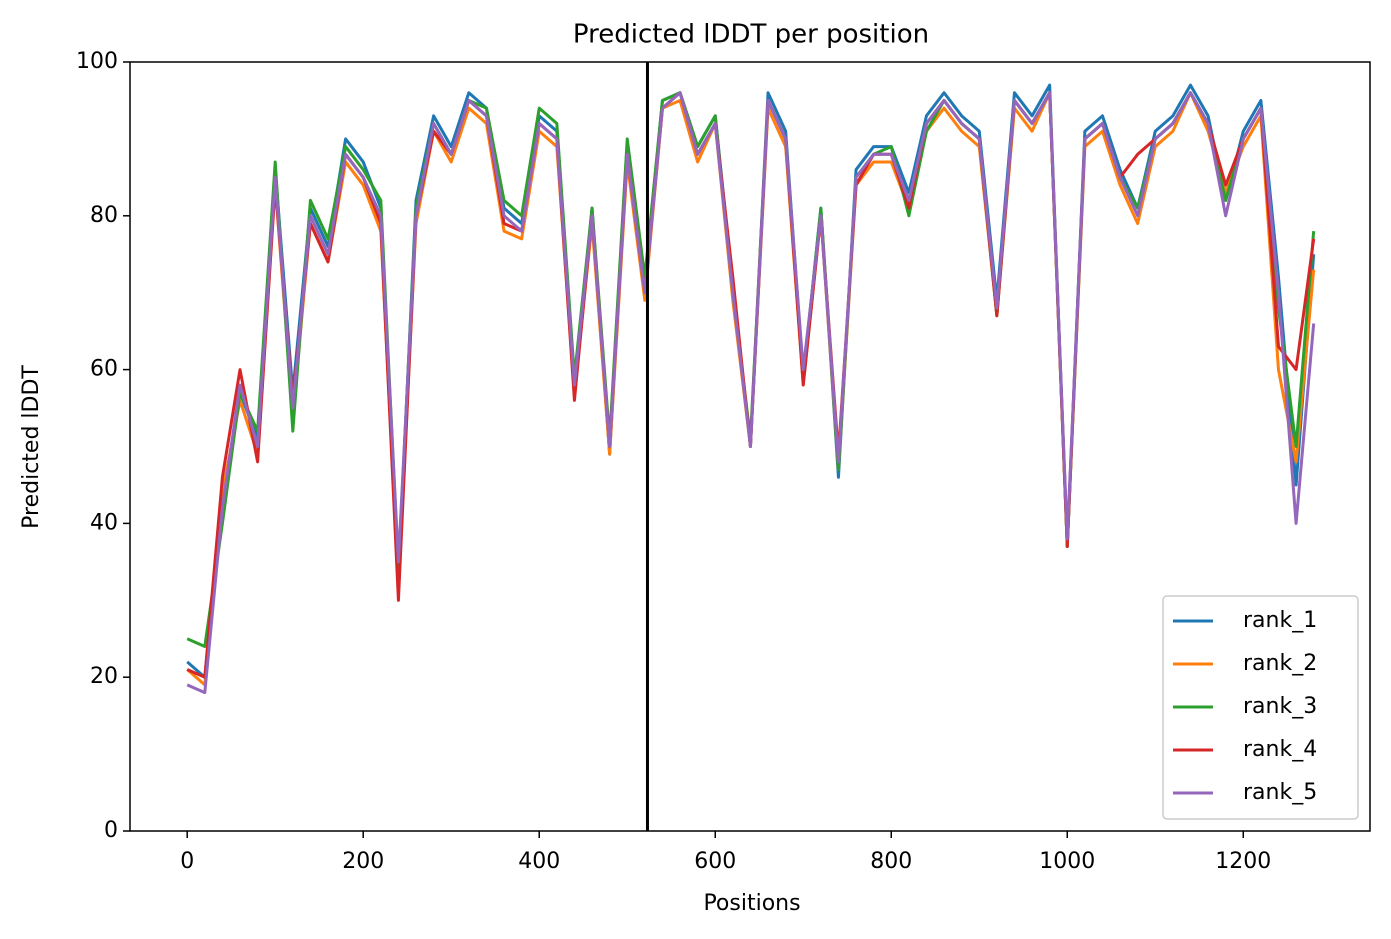 The width and height of the screenshot is (1391, 939). Describe the element at coordinates (891, 861) in the screenshot. I see `x-tick-label: 800` at that location.